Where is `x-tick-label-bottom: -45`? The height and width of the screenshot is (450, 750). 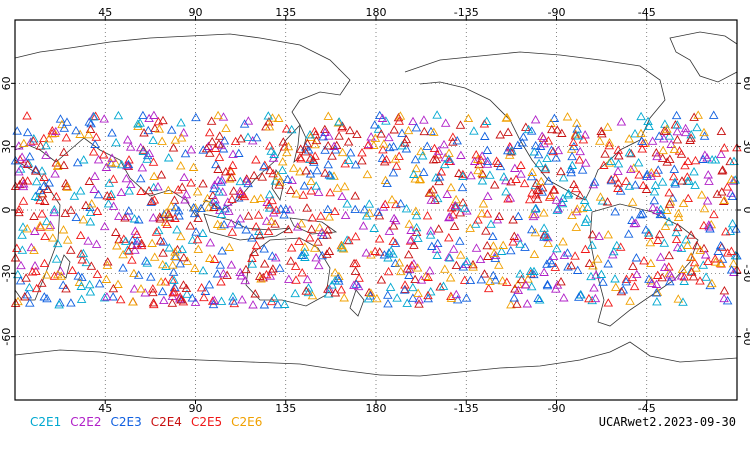
x-tick-label-bottom: -45 is located at coordinates (647, 408).